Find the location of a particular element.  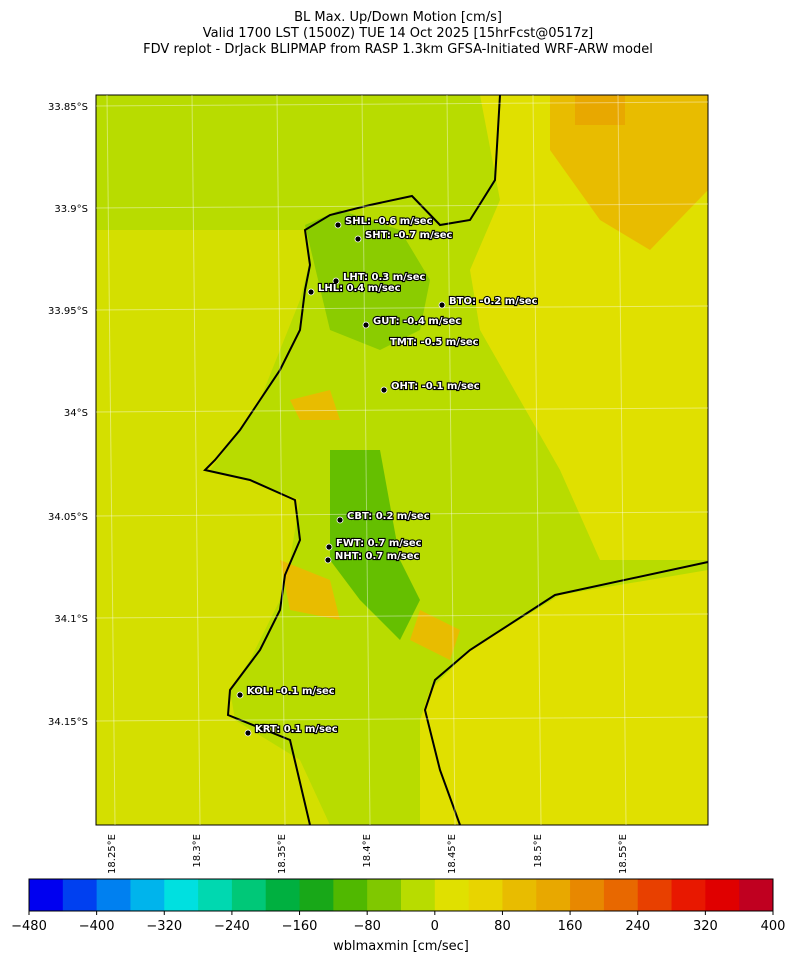

colorbar-tick-label: 320 is located at coordinates (705, 926).